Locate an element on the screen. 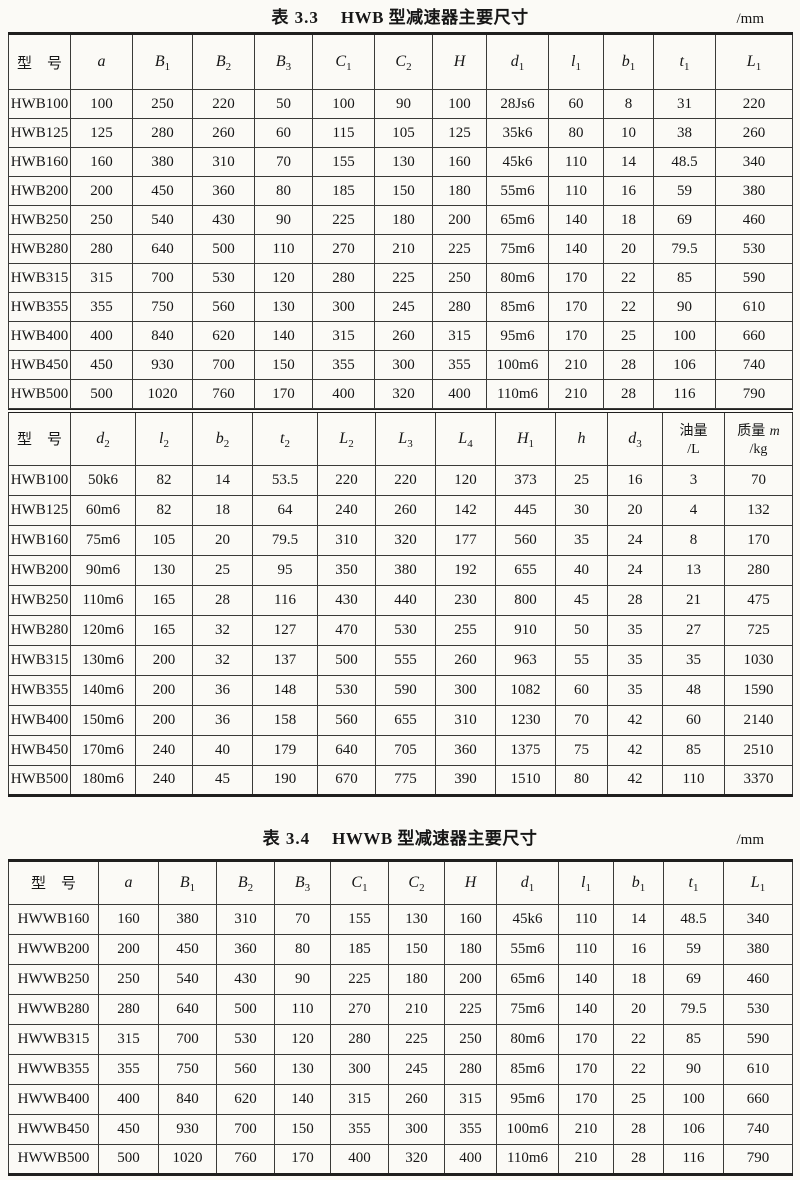  data-cell: 460 is located at coordinates (758, 979).